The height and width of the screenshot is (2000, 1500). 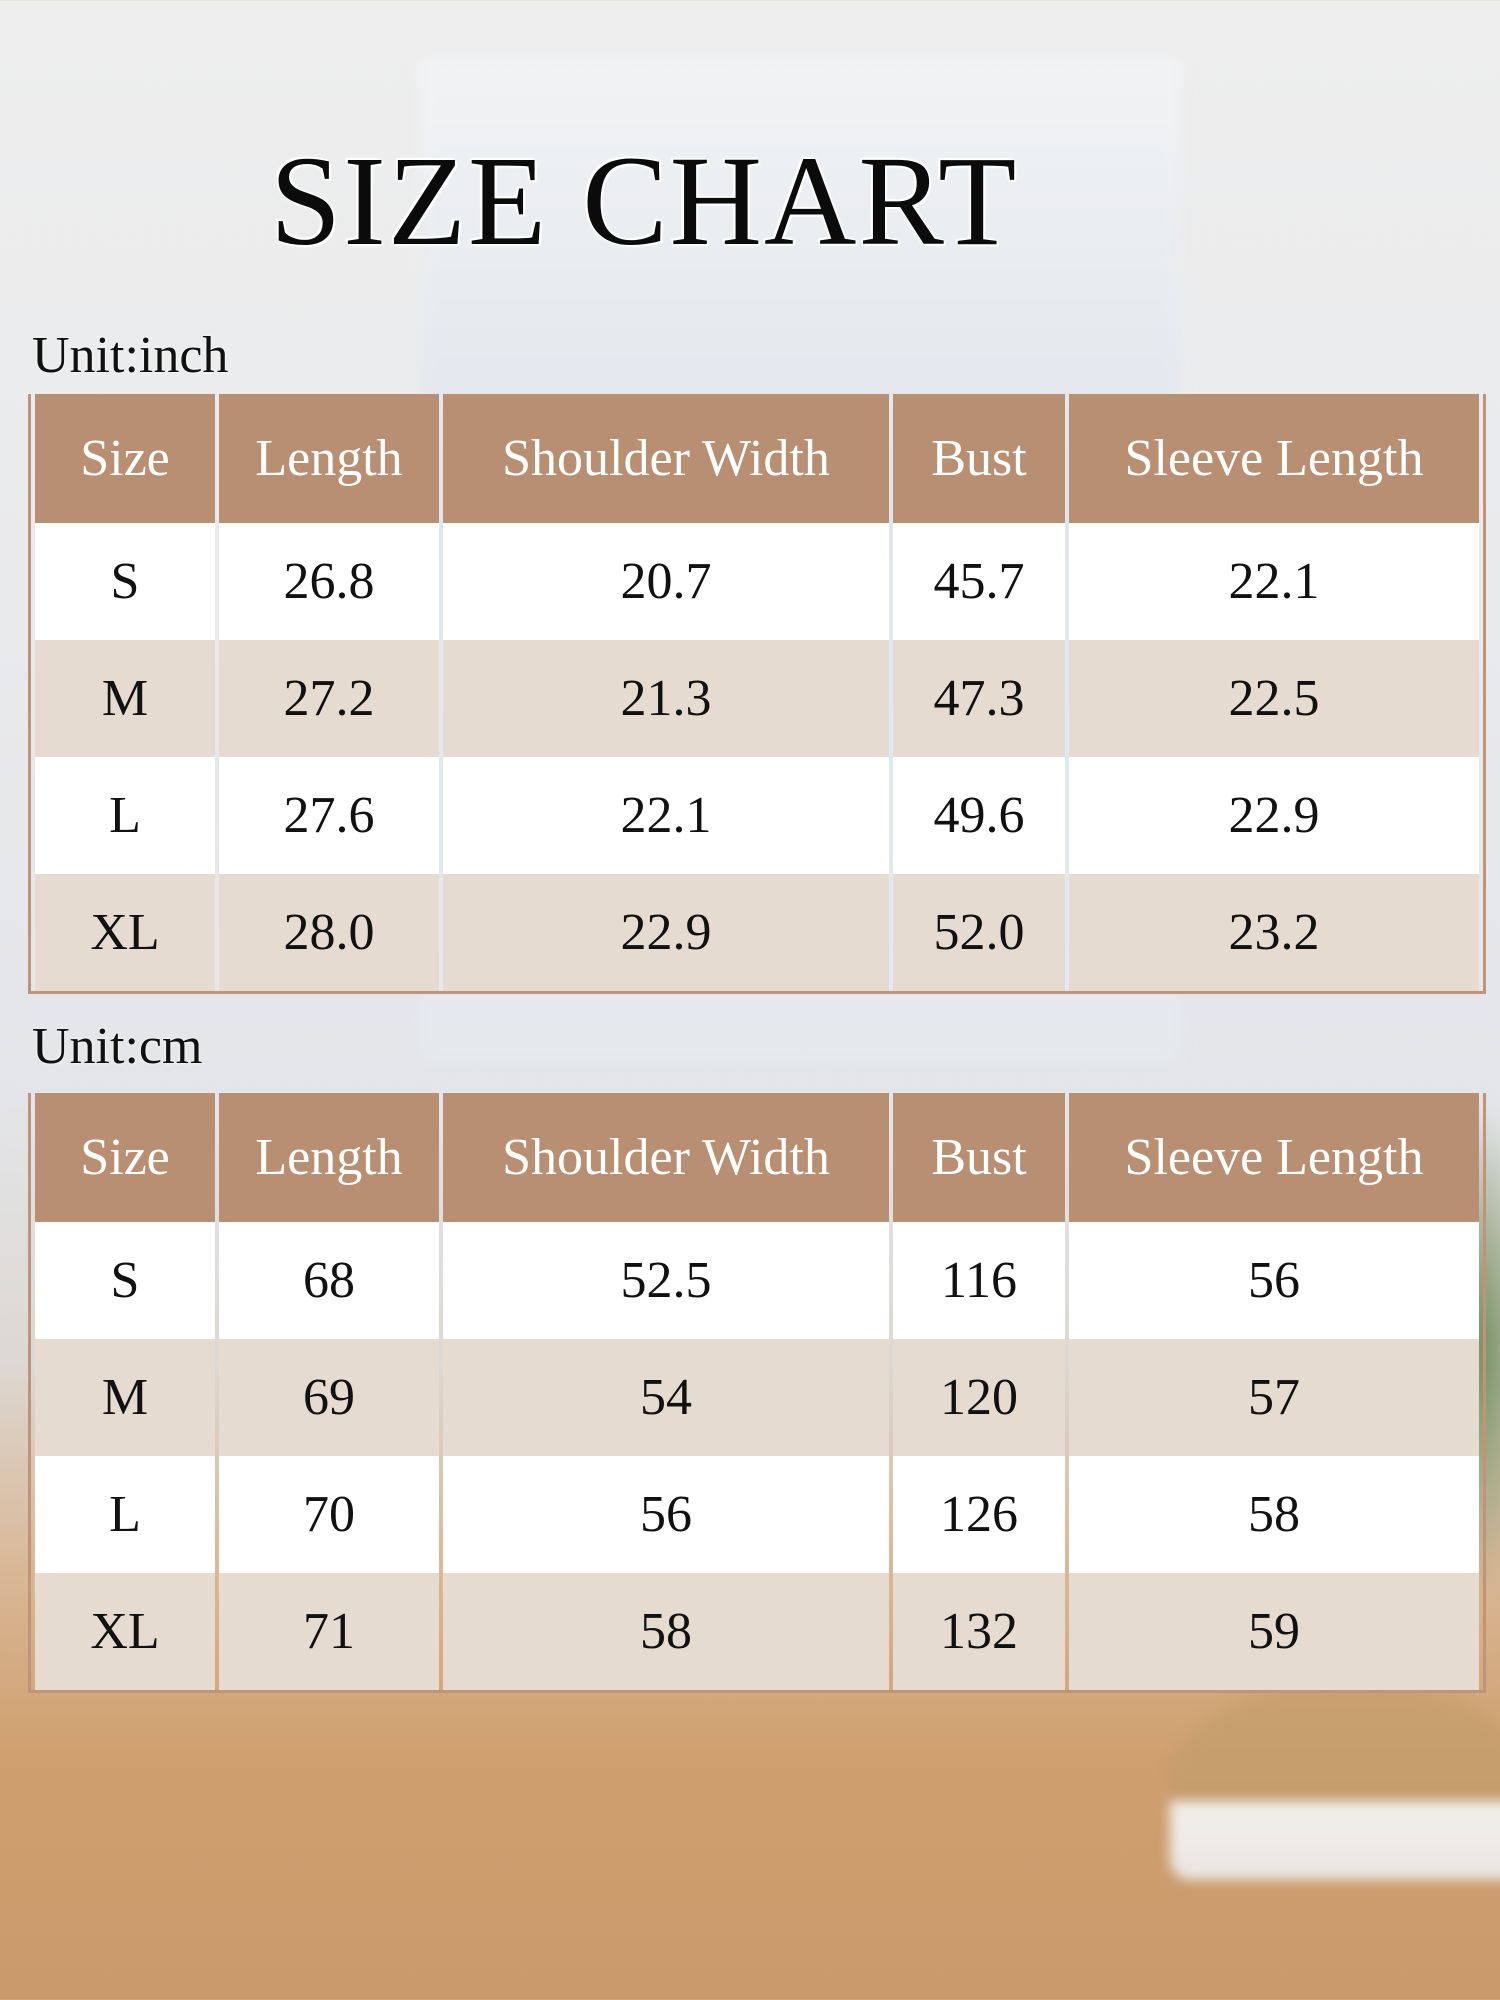 I want to click on table-cell: 21.3, so click(x=666, y=698).